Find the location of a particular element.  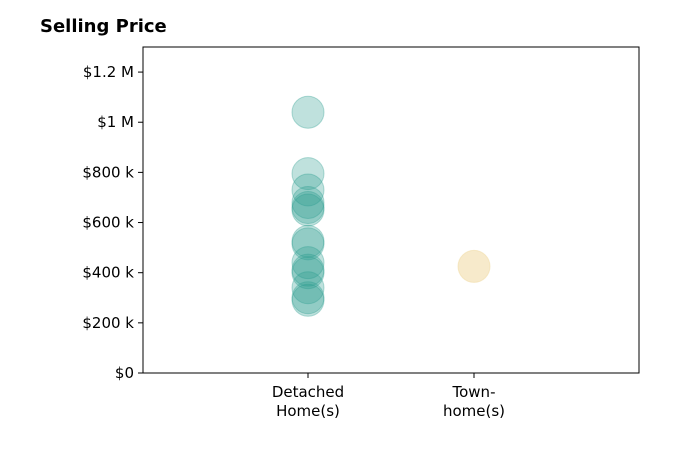

y-tick-label: $600 k is located at coordinates (108, 223).